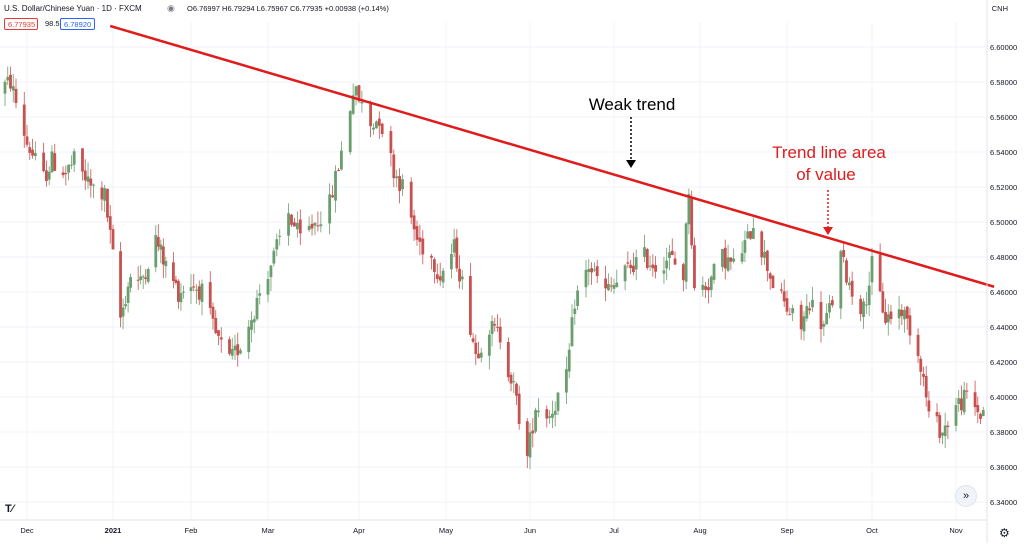  Describe the element at coordinates (966, 496) in the screenshot. I see `scroll-to-realtime-button: »` at that location.